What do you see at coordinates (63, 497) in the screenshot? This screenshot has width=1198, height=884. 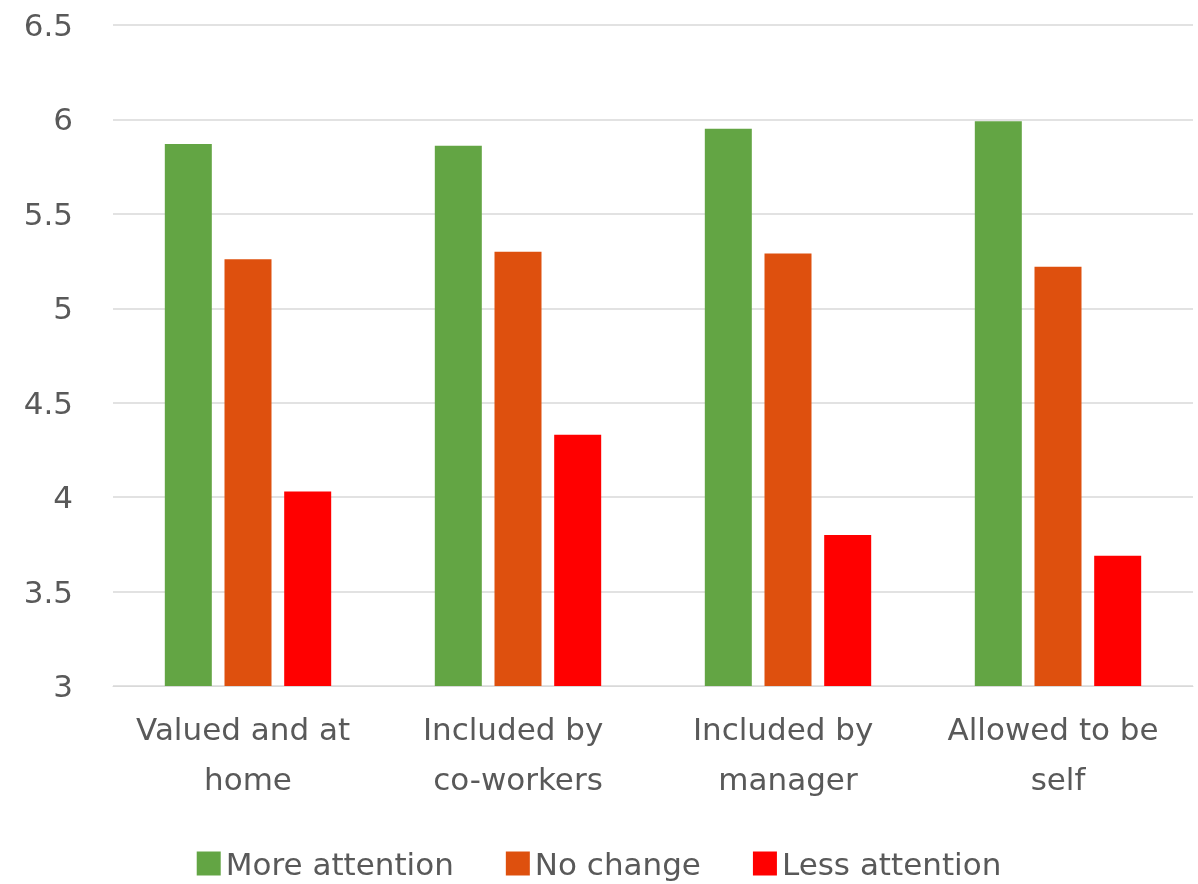 I see `y-tick-label: 4` at bounding box center [63, 497].